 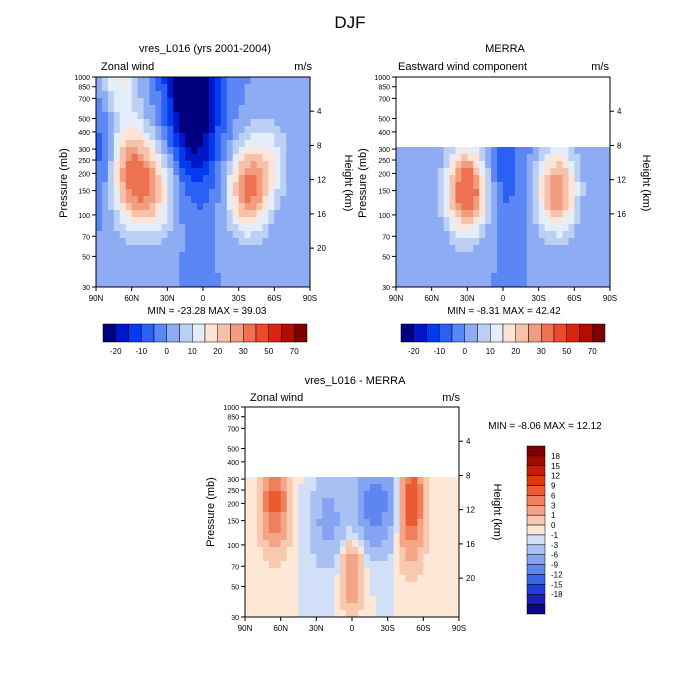 What do you see at coordinates (522, 333) in the screenshot?
I see `colorbar-swatch` at bounding box center [522, 333].